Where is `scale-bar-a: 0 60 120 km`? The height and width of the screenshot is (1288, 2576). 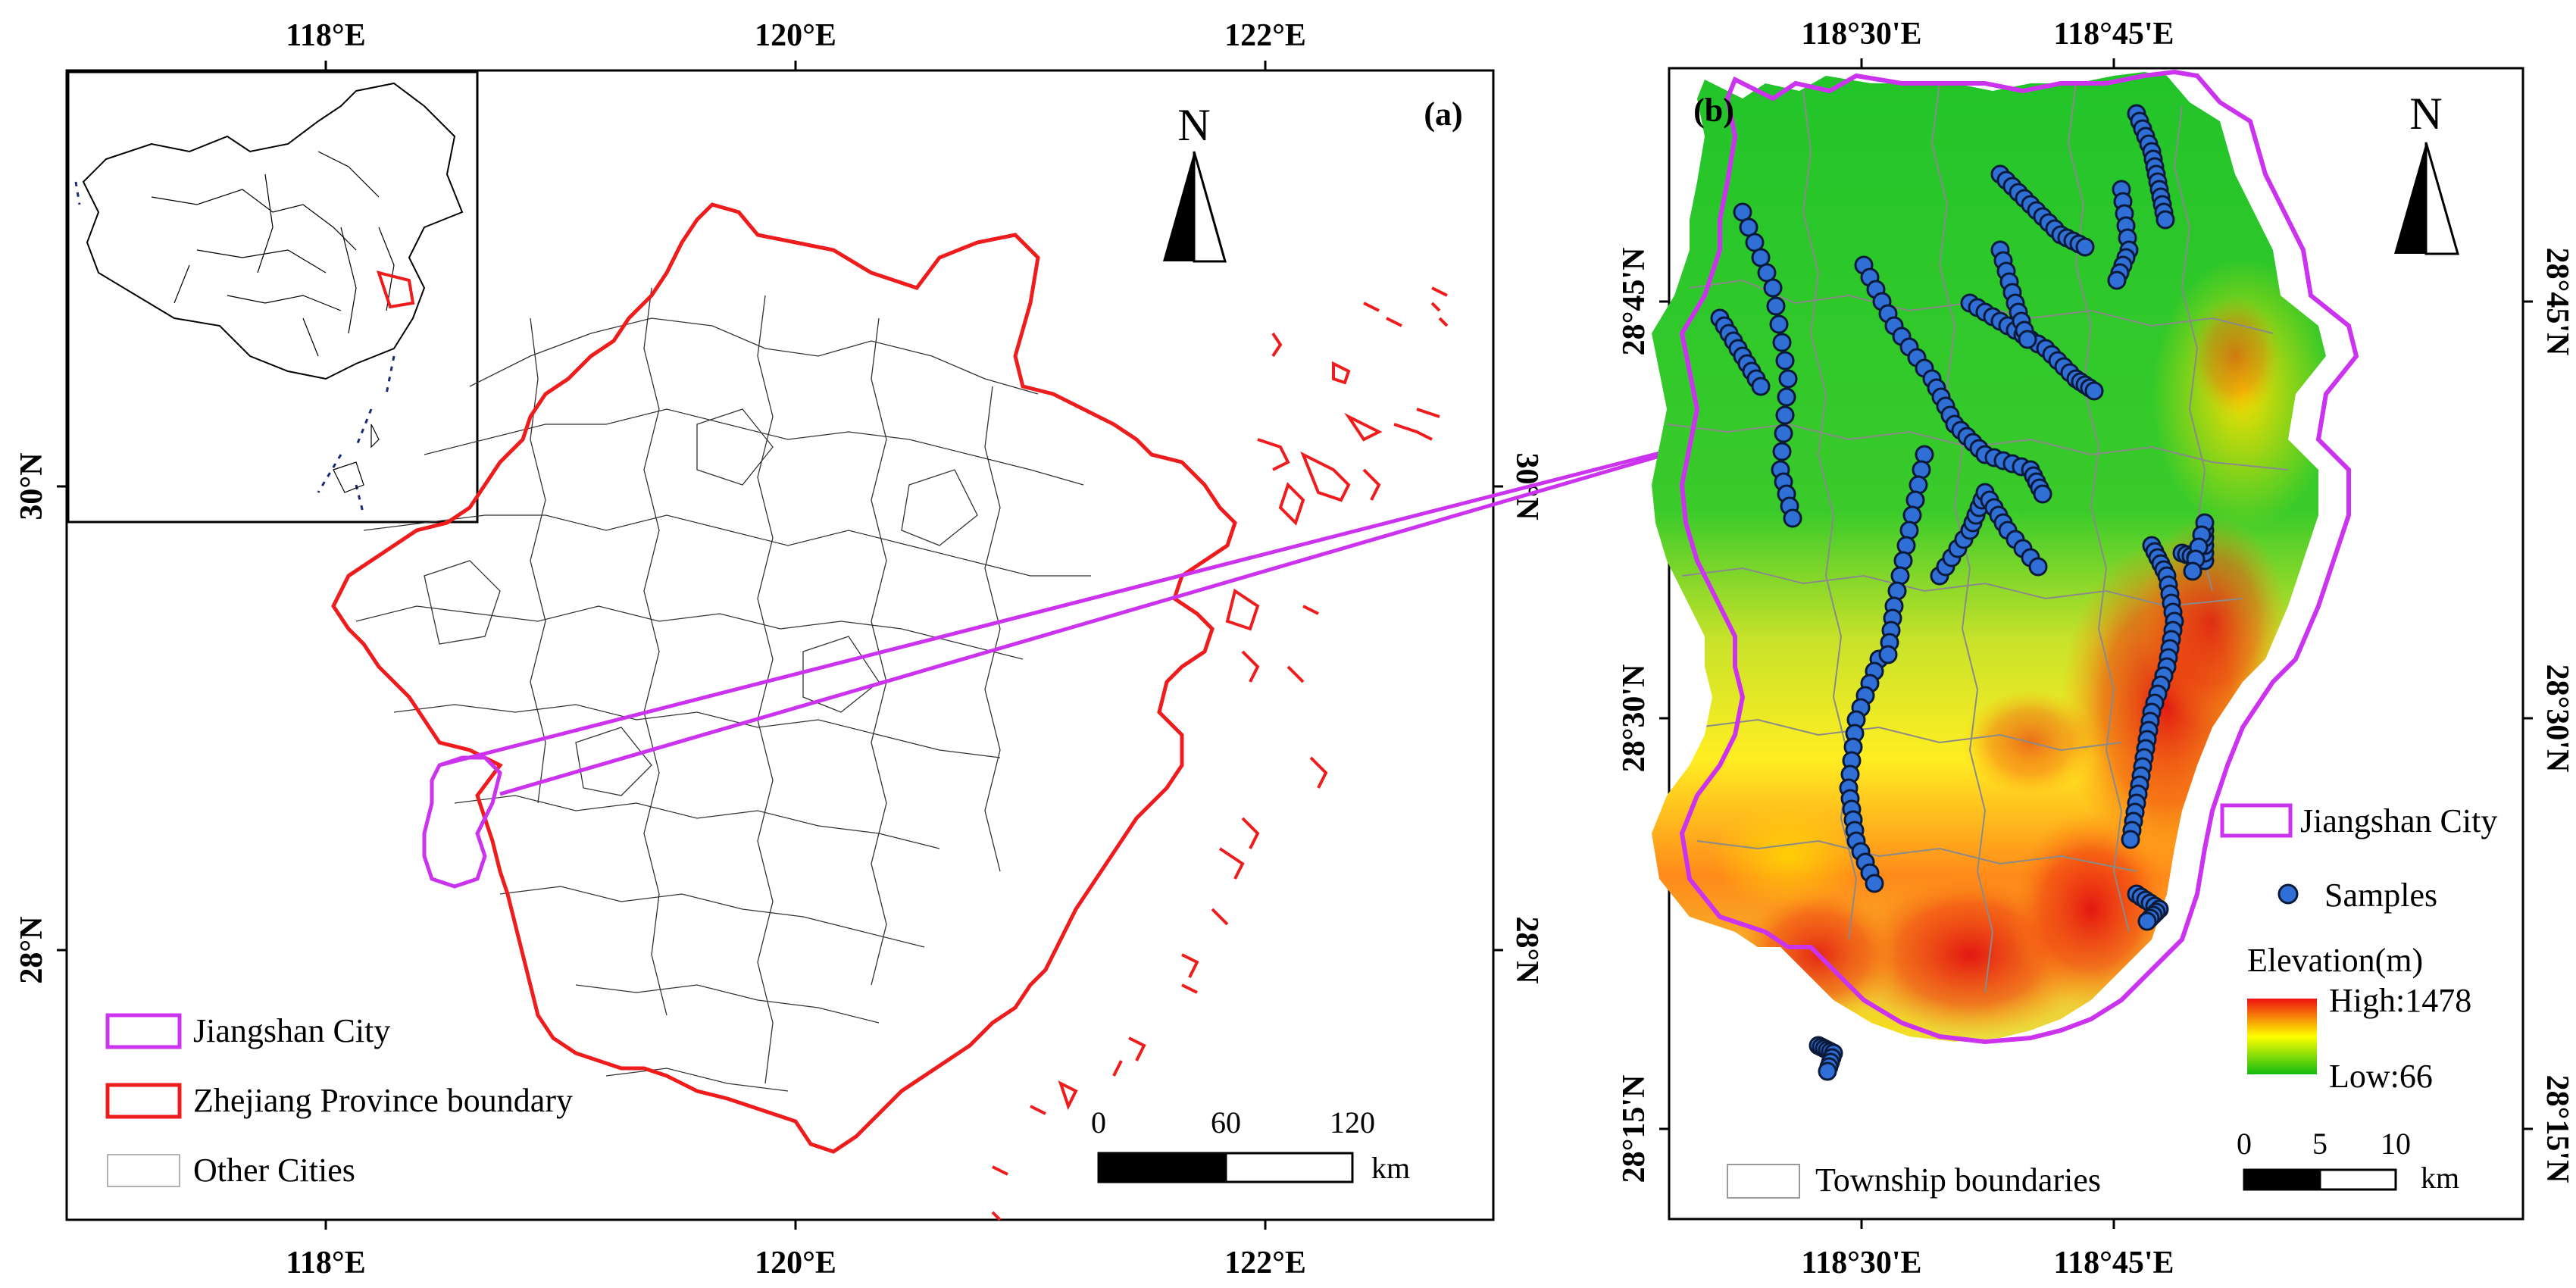
scale-bar-a: 0 60 120 km is located at coordinates (1250, 1145).